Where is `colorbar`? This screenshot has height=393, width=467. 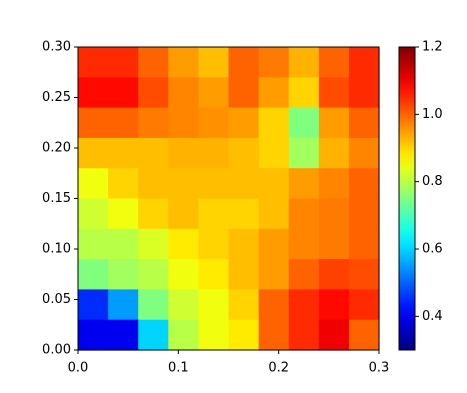 colorbar is located at coordinates (407, 198).